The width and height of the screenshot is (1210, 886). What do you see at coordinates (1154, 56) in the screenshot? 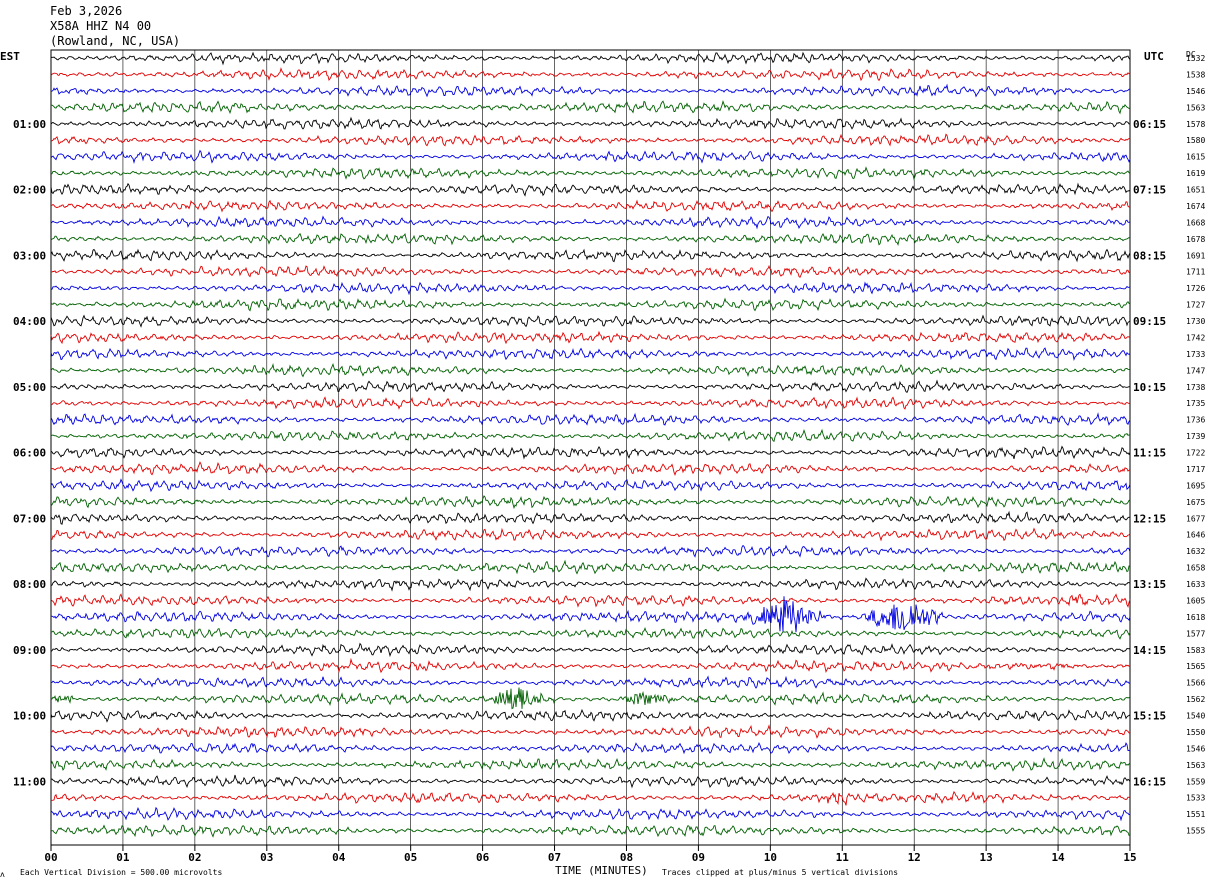
I see `utc-zone-label: UTC` at bounding box center [1154, 56].